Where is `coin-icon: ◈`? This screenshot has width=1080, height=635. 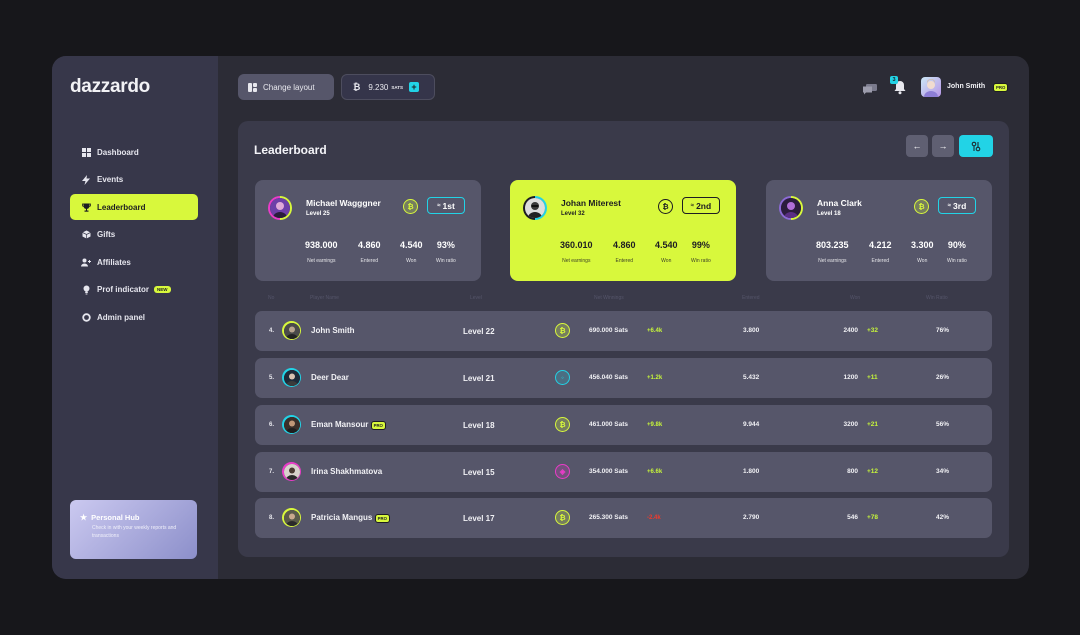
coin-icon: ◈ is located at coordinates (562, 471).